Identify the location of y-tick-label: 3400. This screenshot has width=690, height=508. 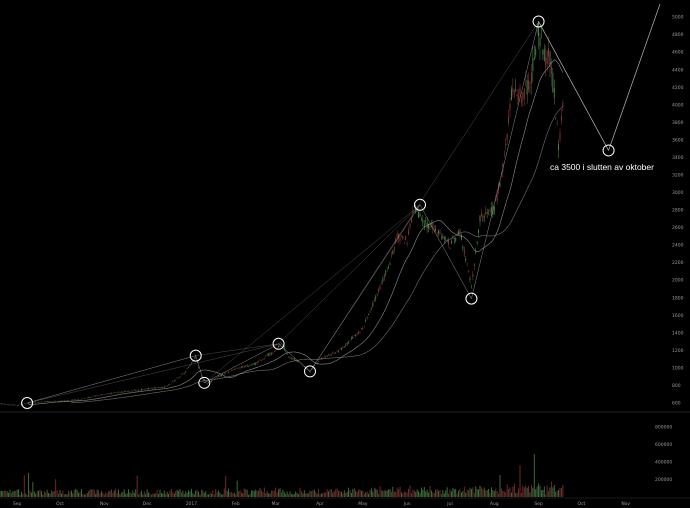
(678, 158).